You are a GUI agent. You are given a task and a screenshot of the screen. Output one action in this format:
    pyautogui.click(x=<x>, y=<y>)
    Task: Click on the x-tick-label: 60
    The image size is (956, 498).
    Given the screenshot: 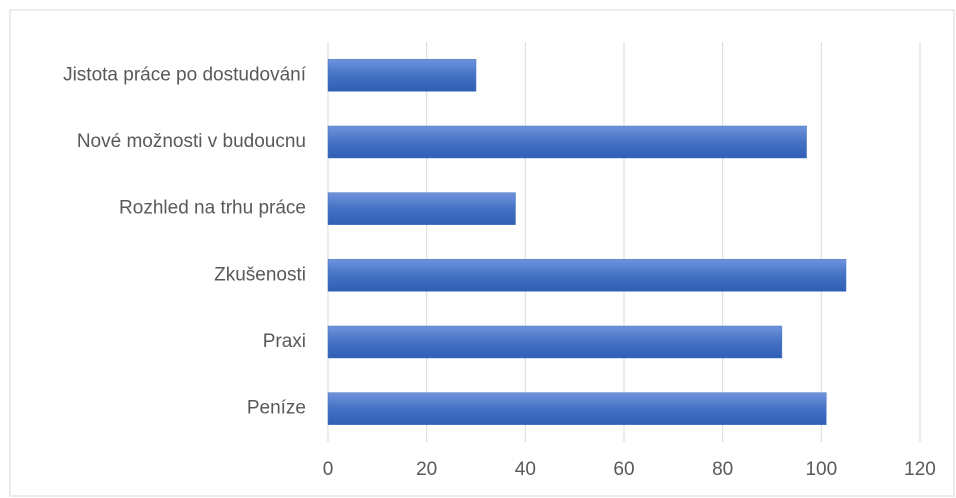 What is the action you would take?
    pyautogui.click(x=623, y=469)
    